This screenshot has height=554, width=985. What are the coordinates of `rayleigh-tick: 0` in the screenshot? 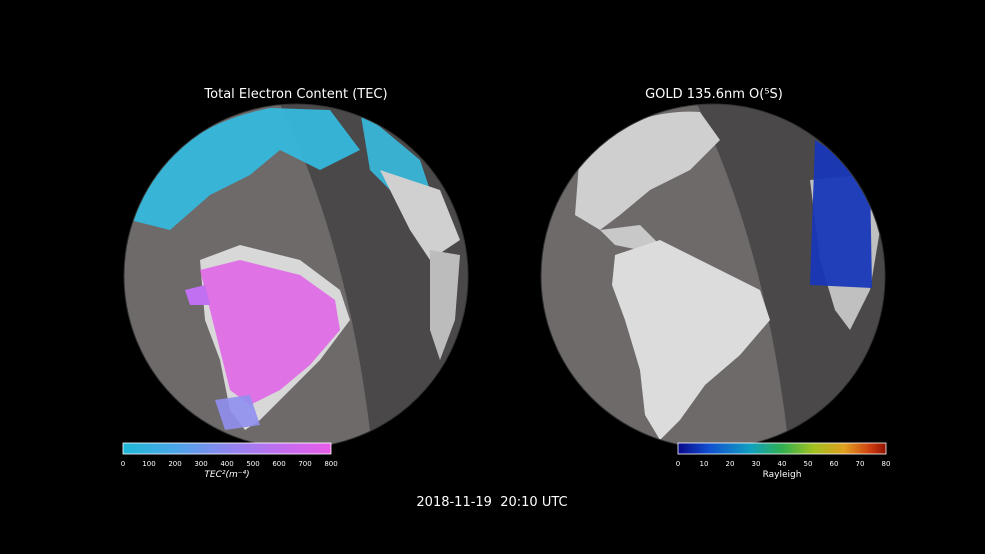 It's located at (678, 464).